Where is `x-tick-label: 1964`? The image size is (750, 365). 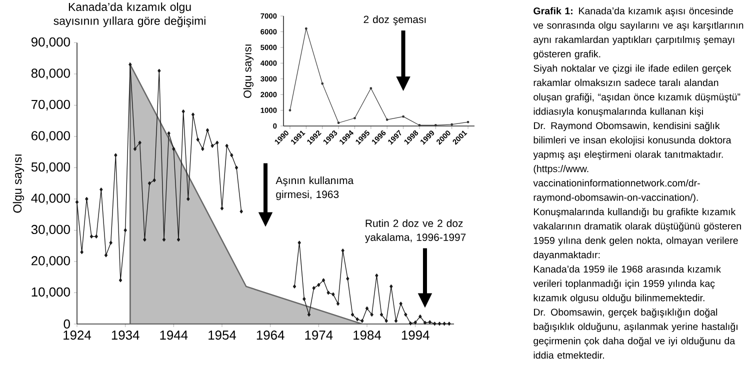 x-tick-label: 1964 is located at coordinates (270, 335).